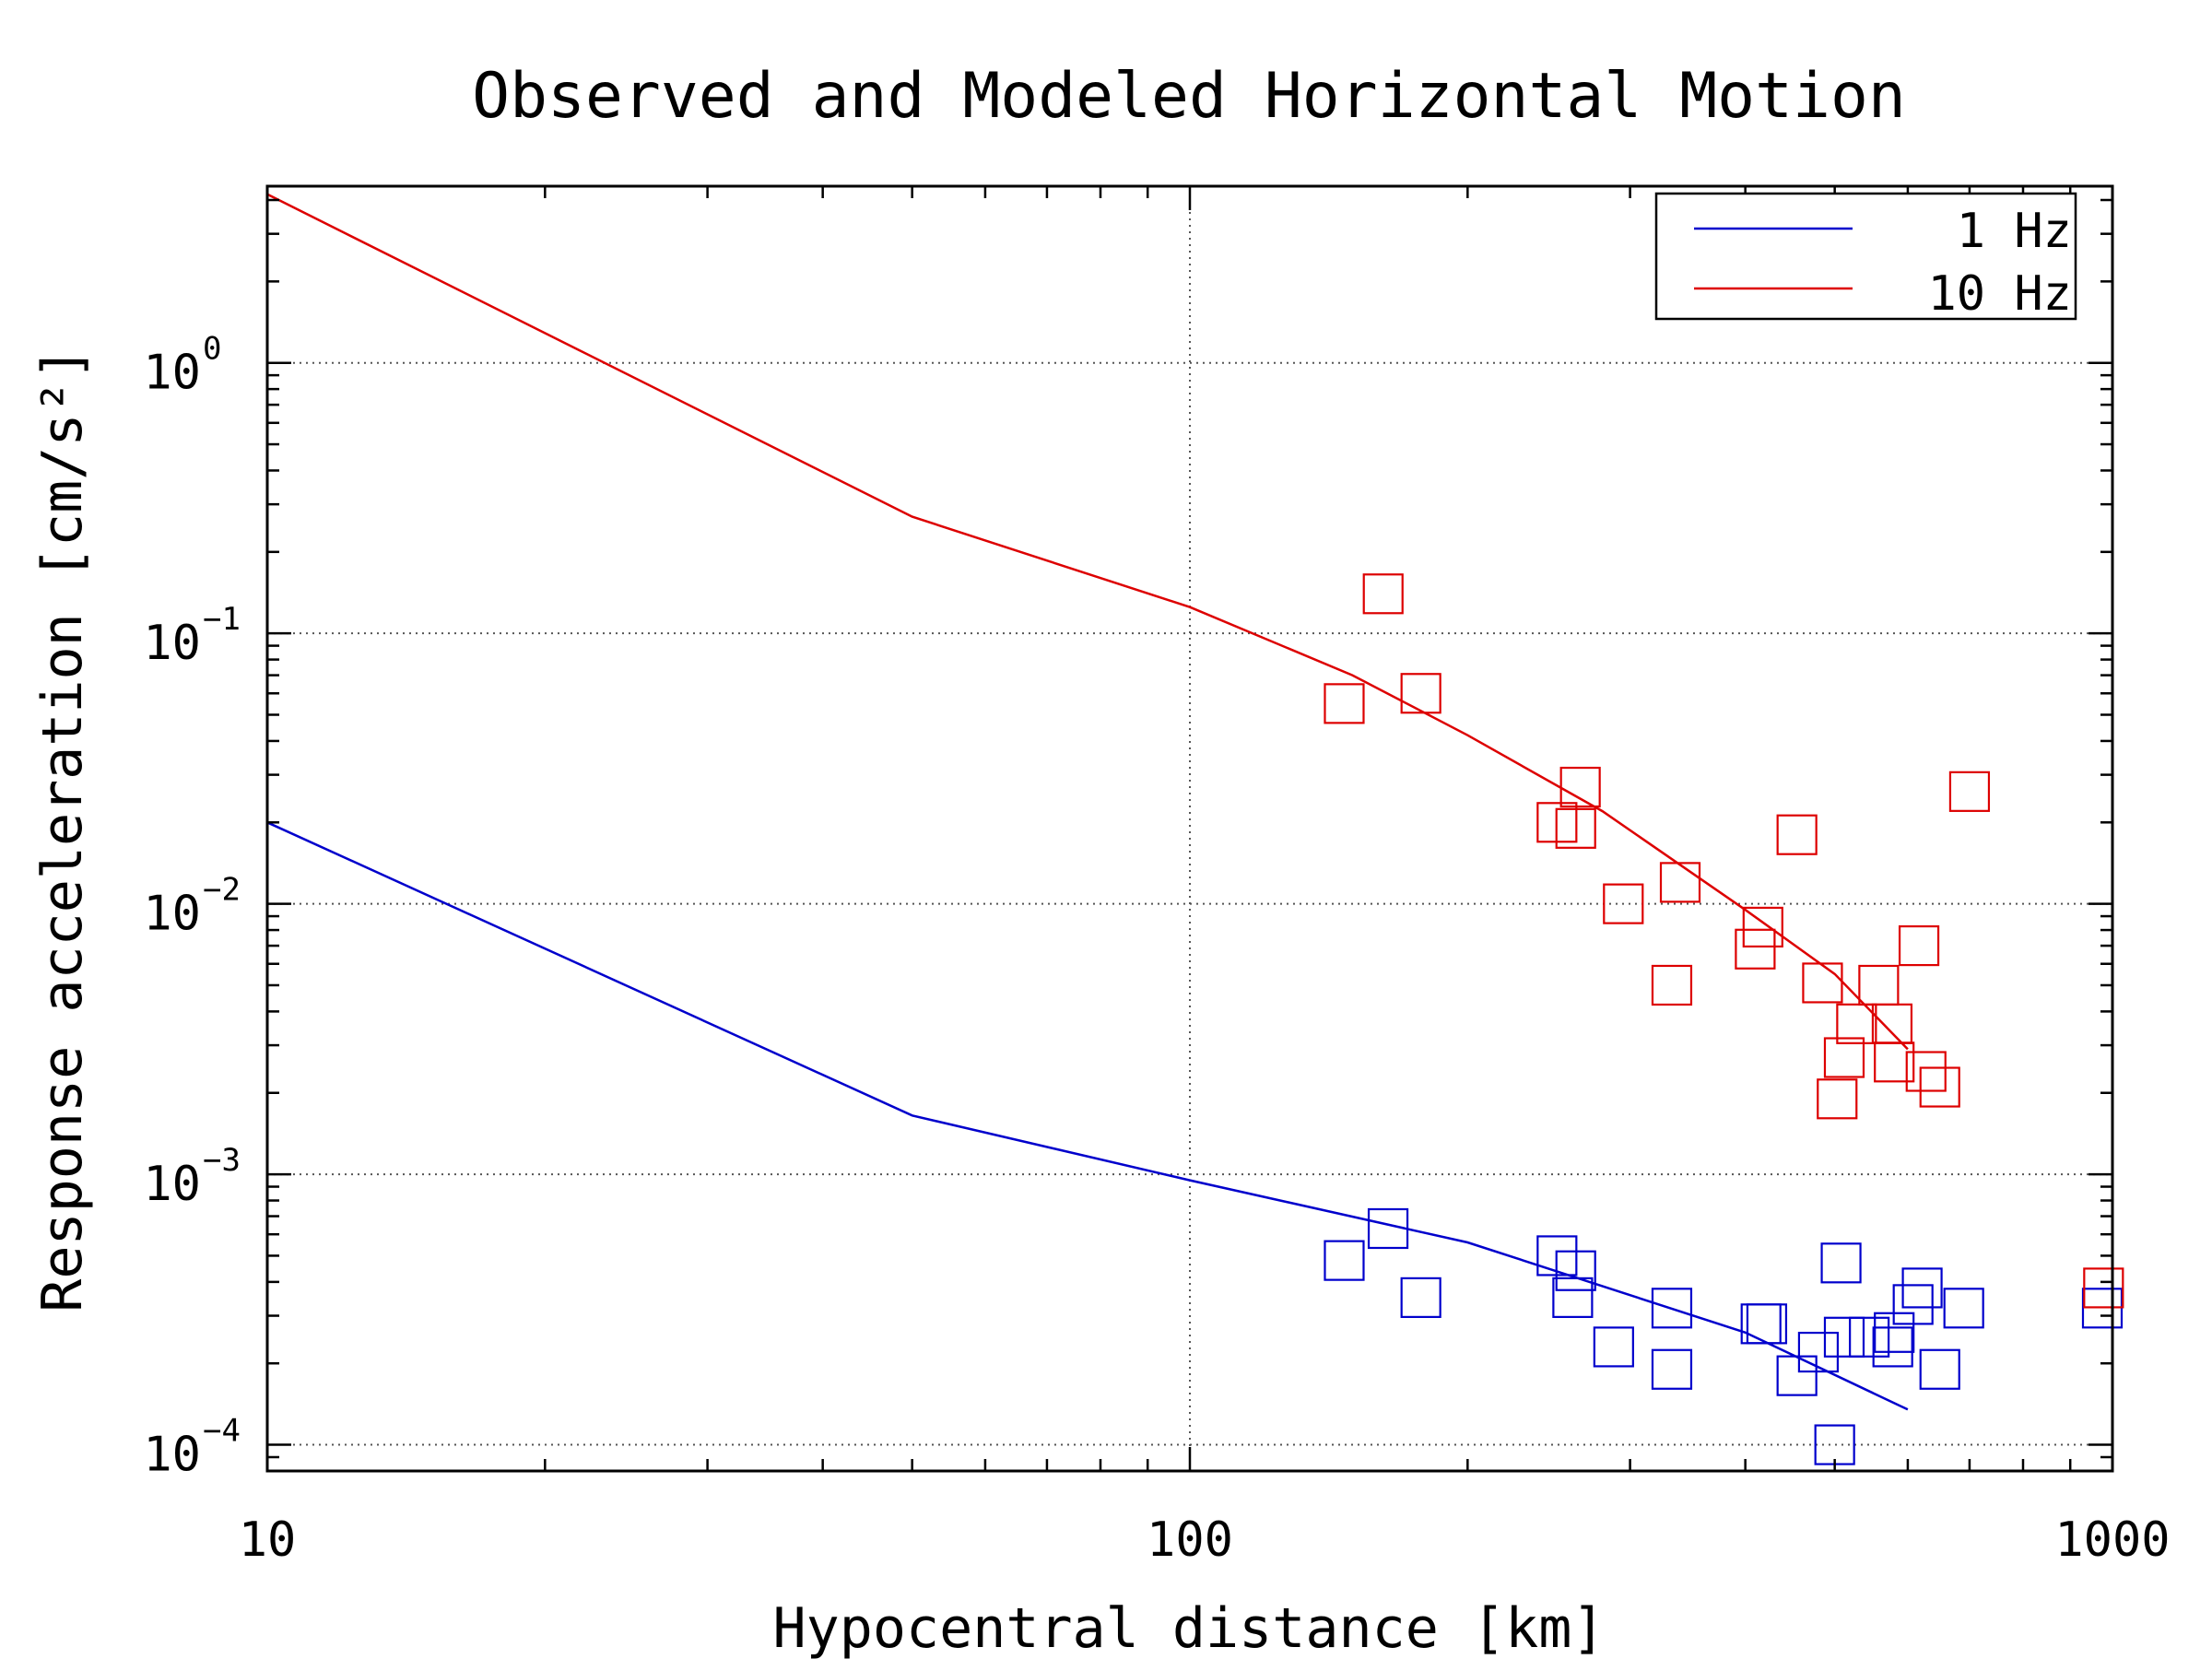 The height and width of the screenshot is (1659, 2212). I want to click on legend-label-1hz: 1 Hz, so click(2014, 231).